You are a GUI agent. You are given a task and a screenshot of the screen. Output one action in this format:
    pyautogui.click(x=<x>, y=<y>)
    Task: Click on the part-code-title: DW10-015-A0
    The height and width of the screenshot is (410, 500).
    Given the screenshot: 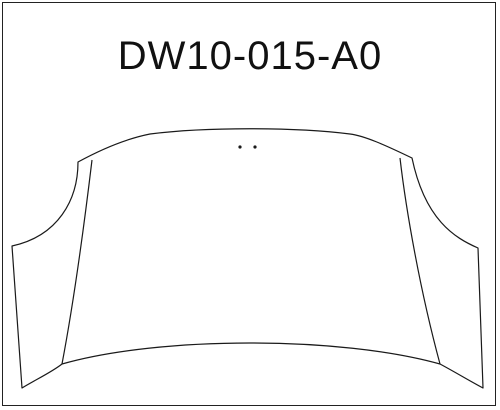 What is the action you would take?
    pyautogui.click(x=250, y=56)
    